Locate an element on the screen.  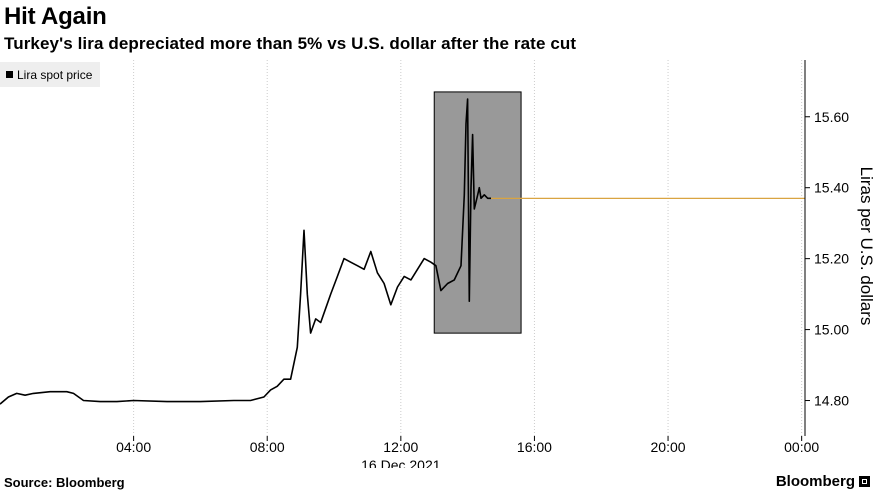
x-tick-label-0: 04:00 is located at coordinates (133, 447).